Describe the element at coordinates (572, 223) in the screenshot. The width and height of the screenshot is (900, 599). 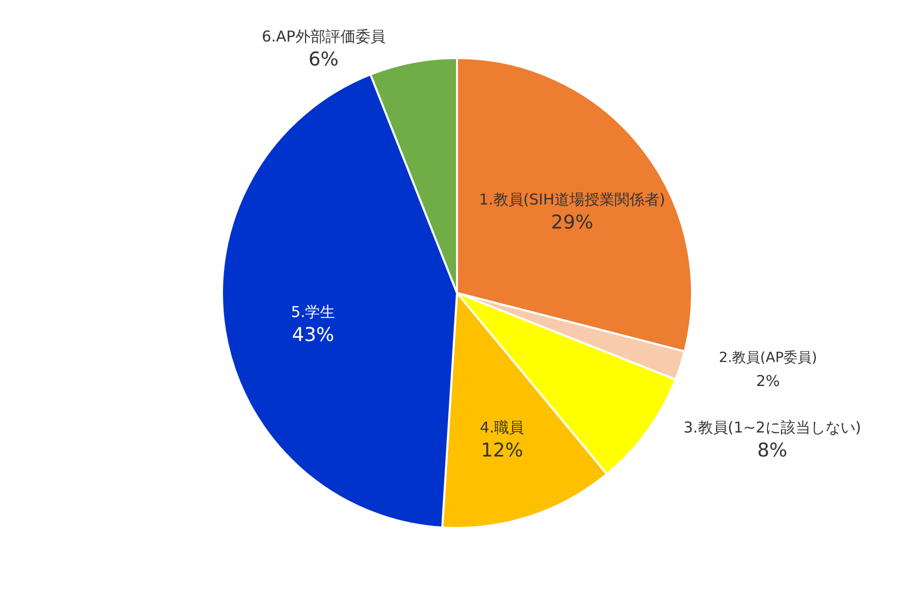
I see `data-label: 29%` at that location.